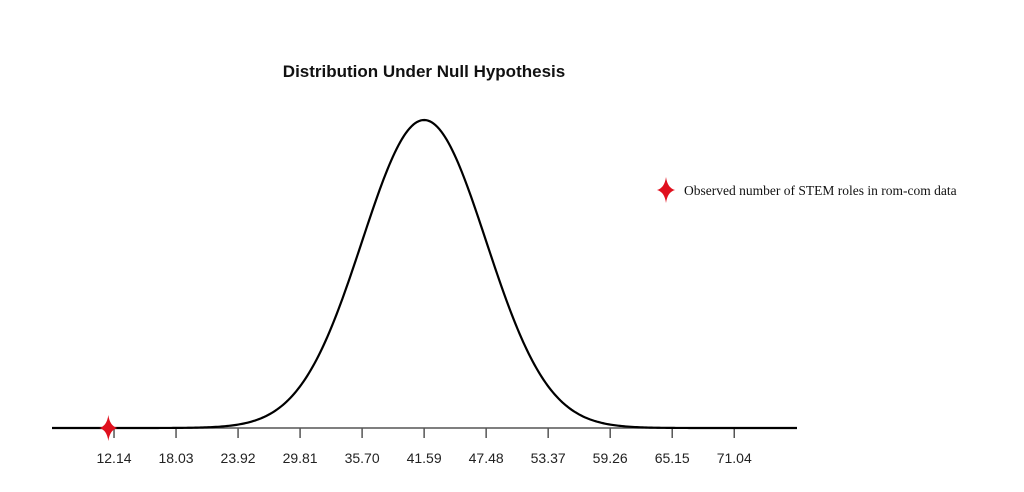 The image size is (1024, 492). What do you see at coordinates (108, 428) in the screenshot?
I see `observed-point` at bounding box center [108, 428].